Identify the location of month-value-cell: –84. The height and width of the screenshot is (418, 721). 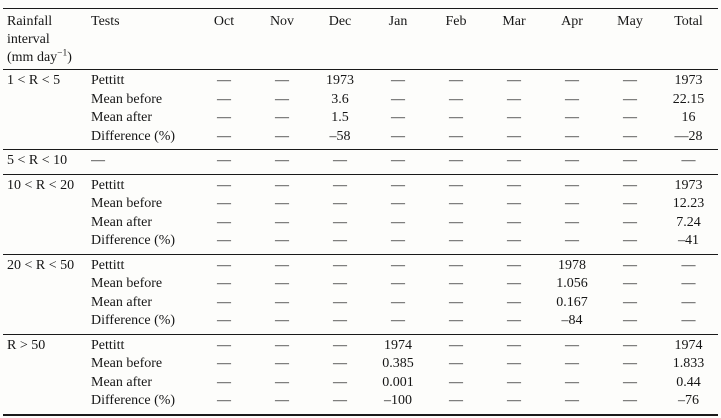
(572, 320).